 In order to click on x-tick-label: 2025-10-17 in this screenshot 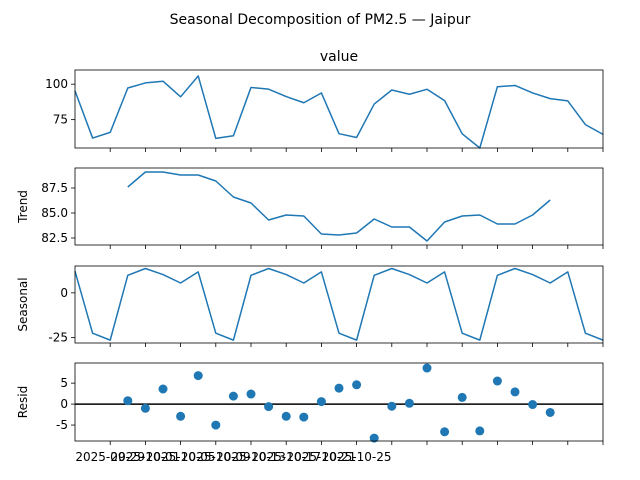, I will do `click(286, 457)`.